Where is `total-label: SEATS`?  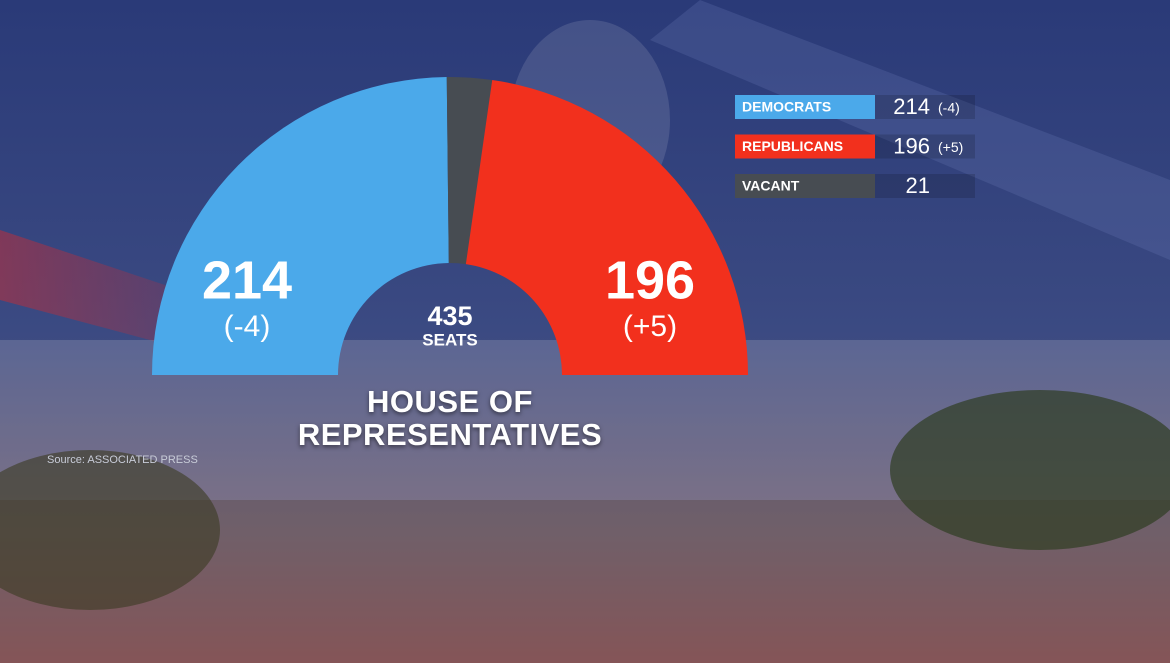
total-label: SEATS is located at coordinates (449, 339).